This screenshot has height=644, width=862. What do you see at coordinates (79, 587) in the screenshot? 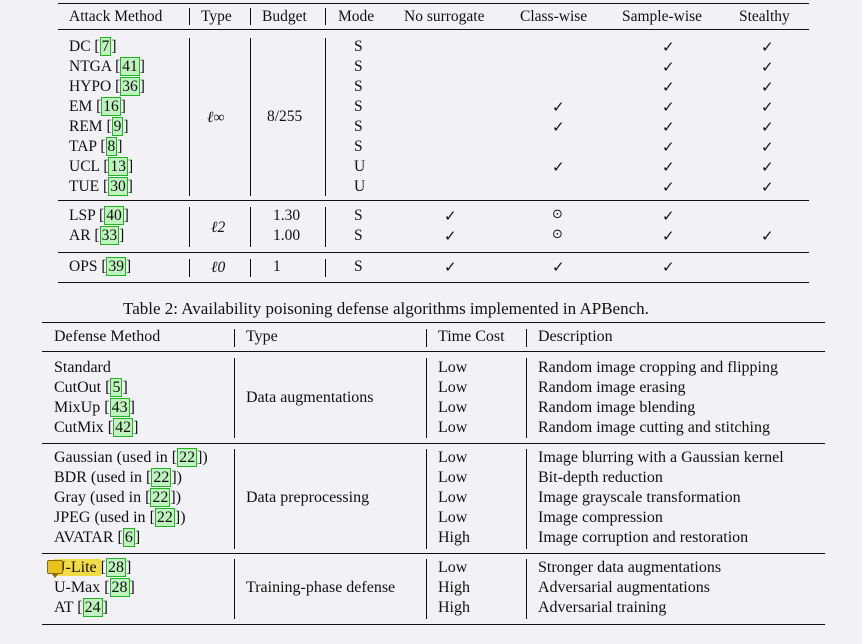
I see `defense-name: U-Max` at bounding box center [79, 587].